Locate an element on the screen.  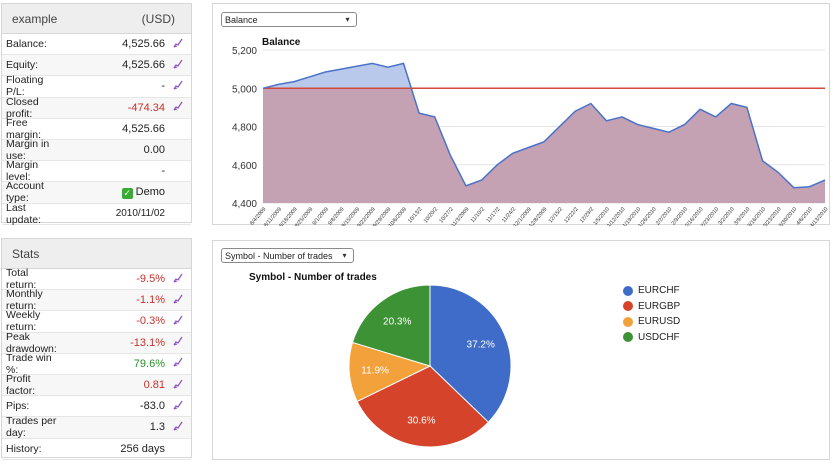
x-tick-label: 11/17/2 is located at coordinates (494, 215).